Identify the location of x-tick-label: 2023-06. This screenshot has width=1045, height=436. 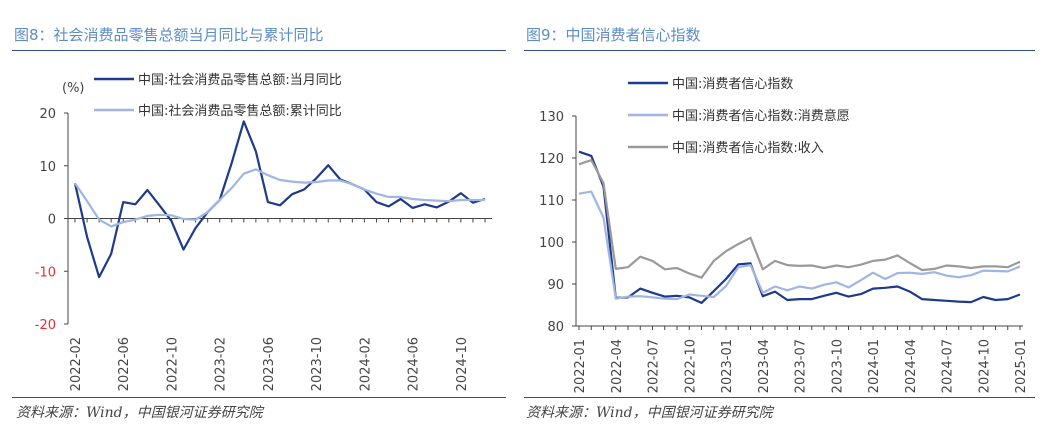
(269, 364).